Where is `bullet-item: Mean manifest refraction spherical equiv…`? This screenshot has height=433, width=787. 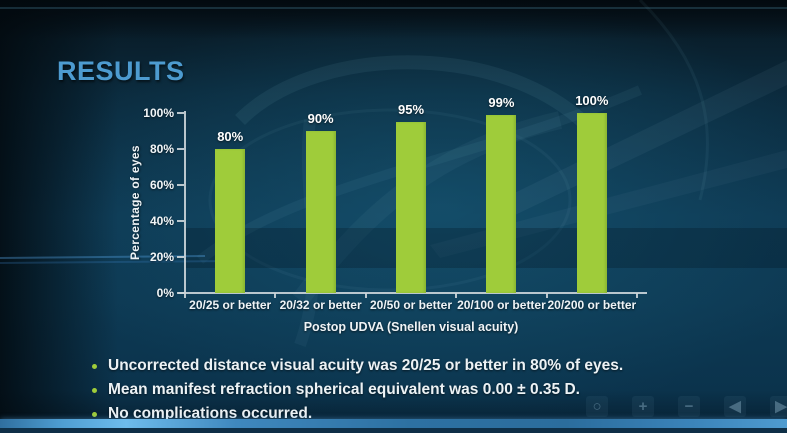 bullet-item: Mean manifest refraction spherical equiv… is located at coordinates (424, 390).